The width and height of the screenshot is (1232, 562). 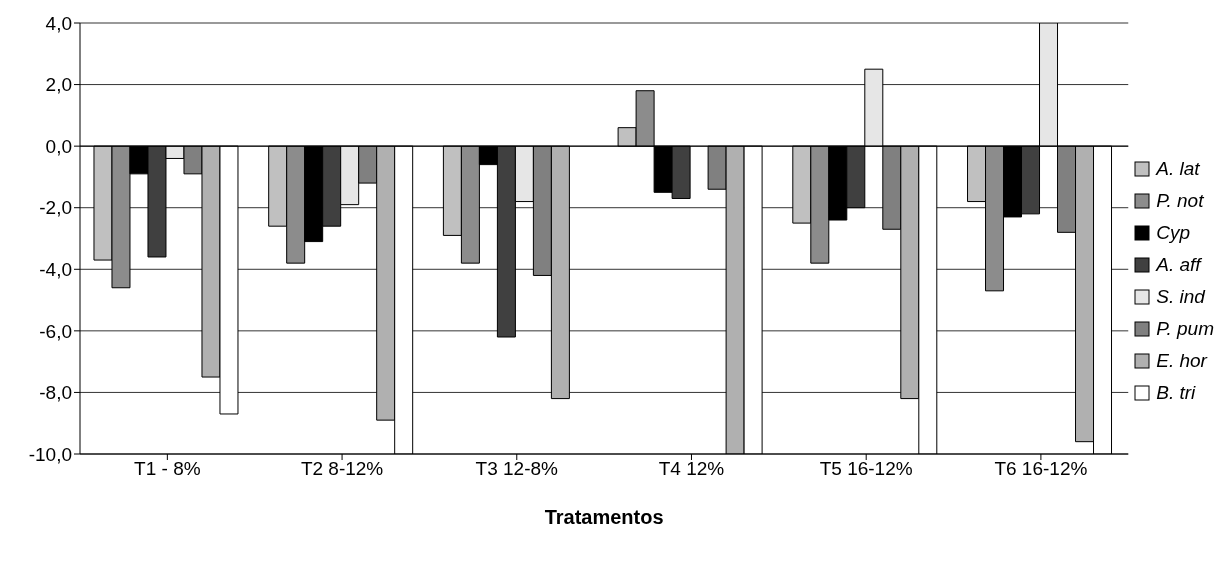 I want to click on y-tick-label: -4,0, so click(x=55, y=270).